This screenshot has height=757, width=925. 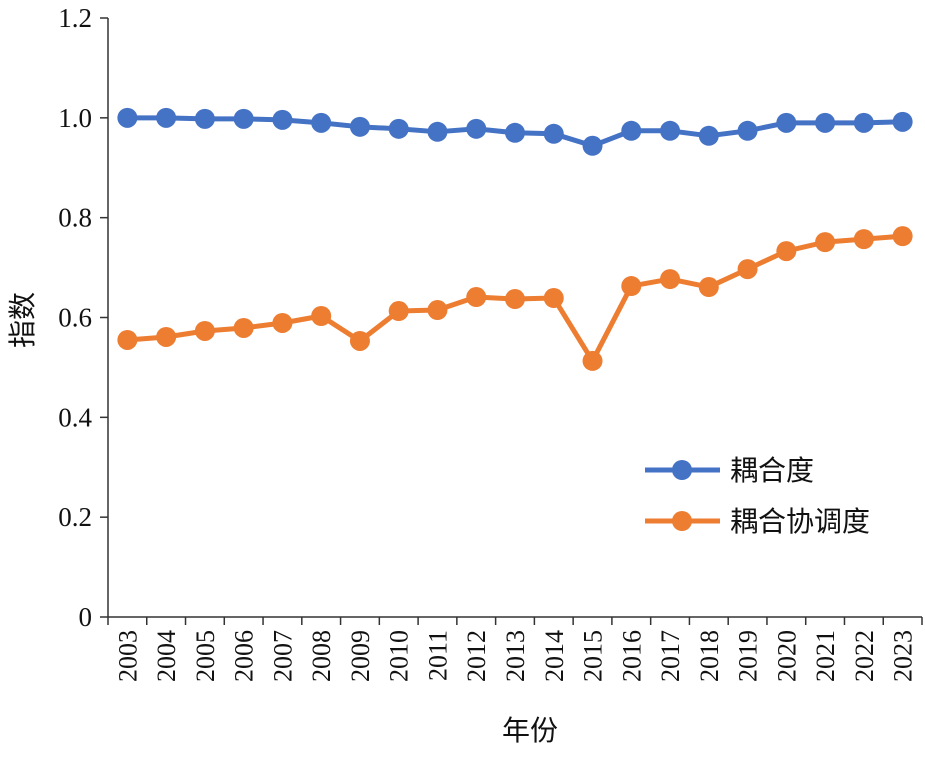 What do you see at coordinates (709, 656) in the screenshot?
I see `x-tick-label: 2018` at bounding box center [709, 656].